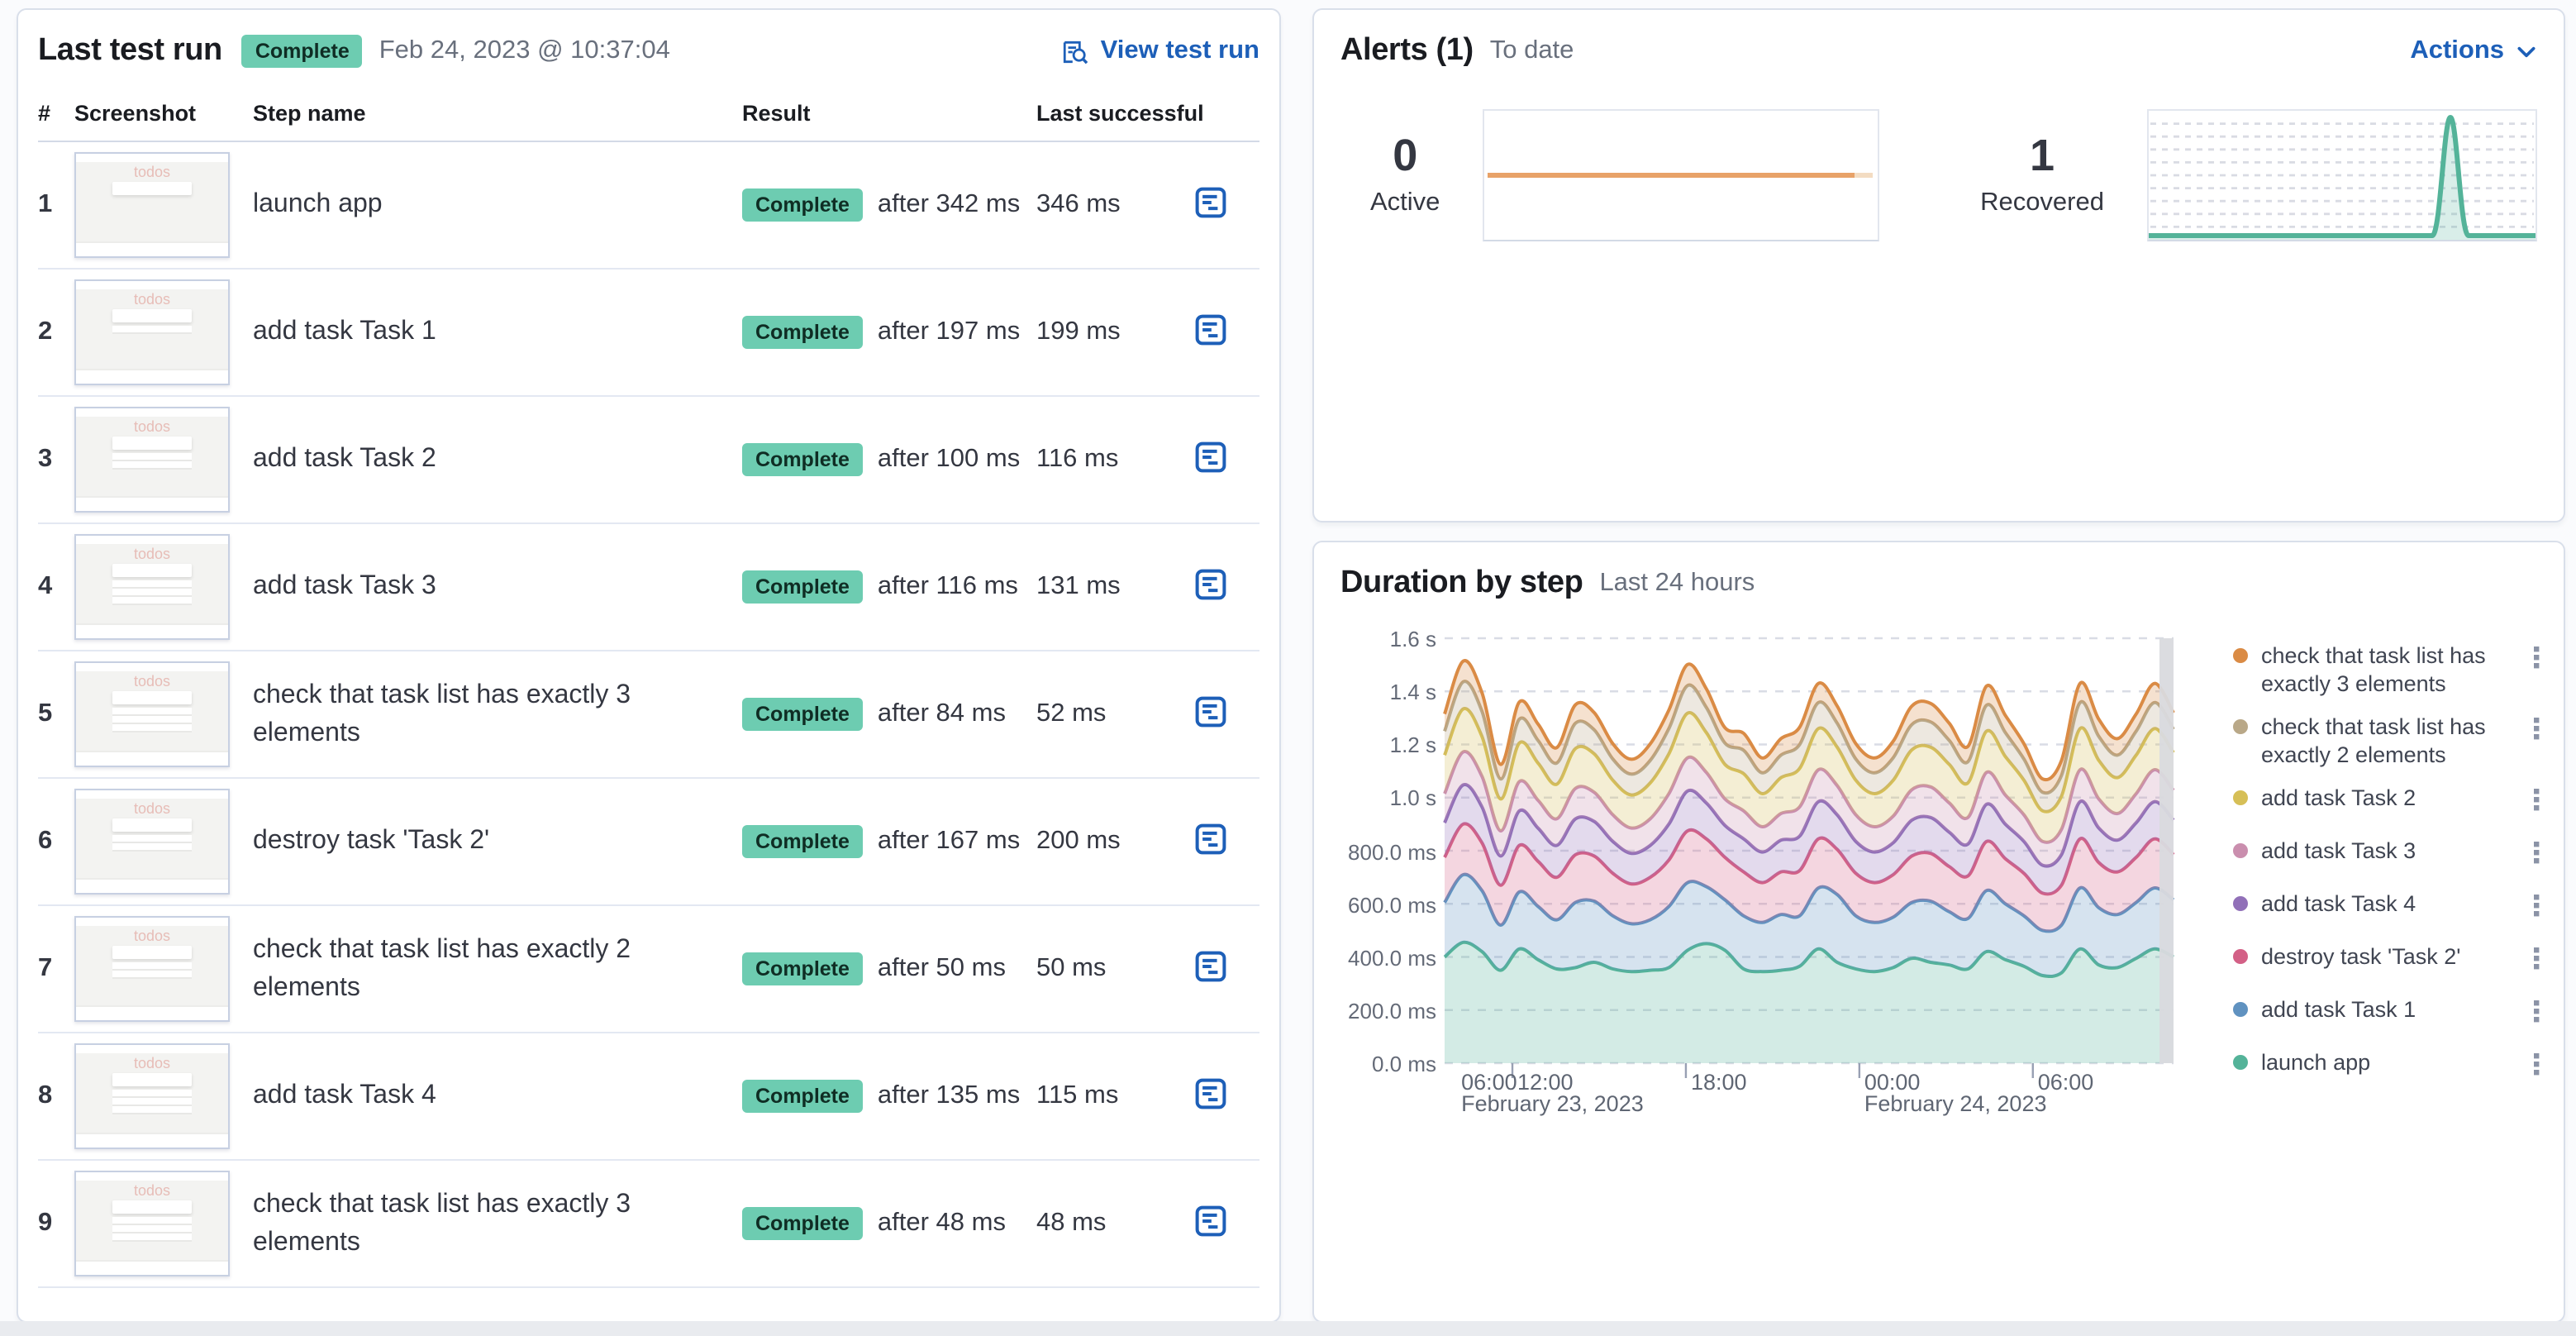 Image resolution: width=2576 pixels, height=1336 pixels. I want to click on alerts-actions-button: Actions, so click(2474, 51).